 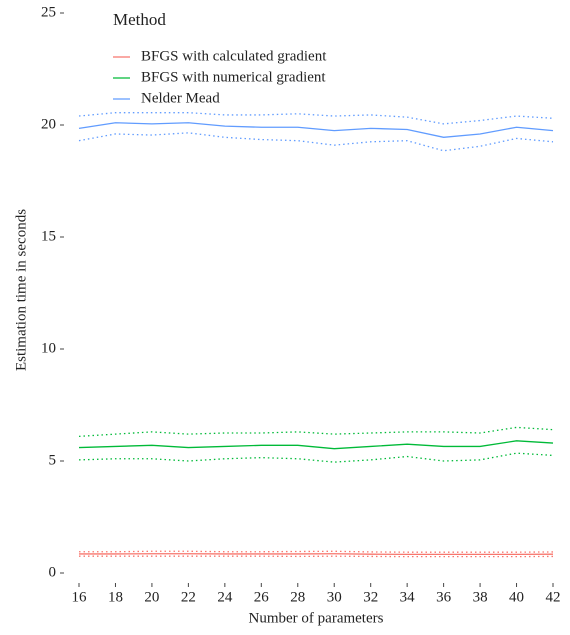 I want to click on y-axis-label: Estimation time in seconds, so click(x=21, y=290).